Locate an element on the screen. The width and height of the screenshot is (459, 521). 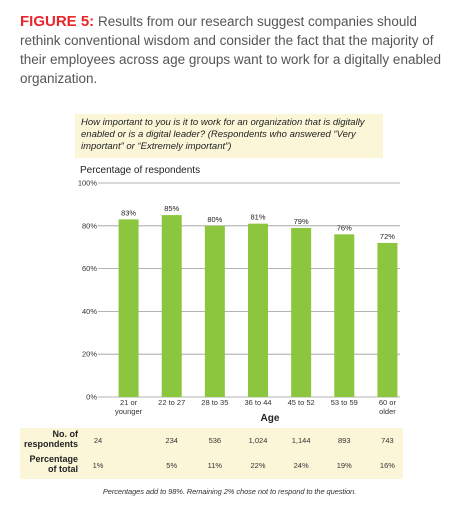
y-tick-label: 40% is located at coordinates (89, 311).